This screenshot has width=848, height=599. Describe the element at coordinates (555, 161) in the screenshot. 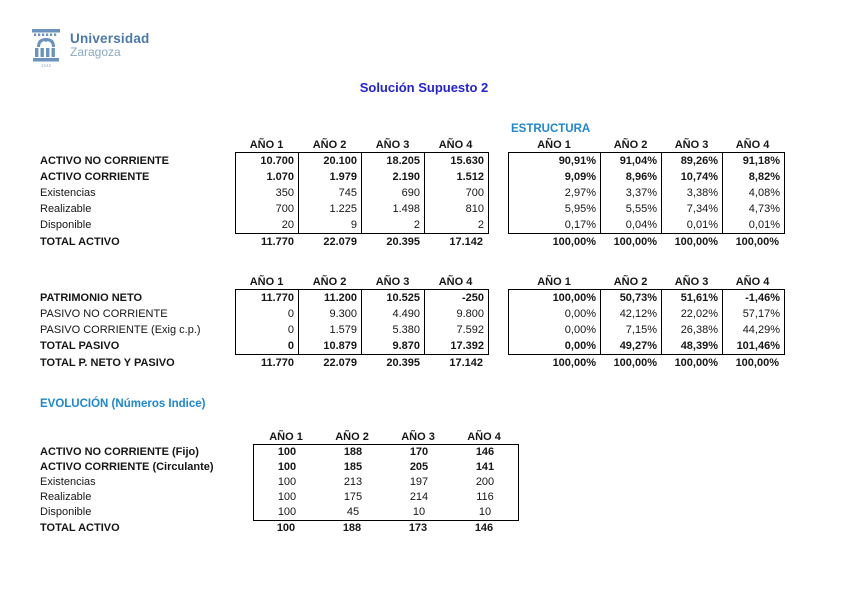

I see `est-value-cell: 90,91%` at that location.